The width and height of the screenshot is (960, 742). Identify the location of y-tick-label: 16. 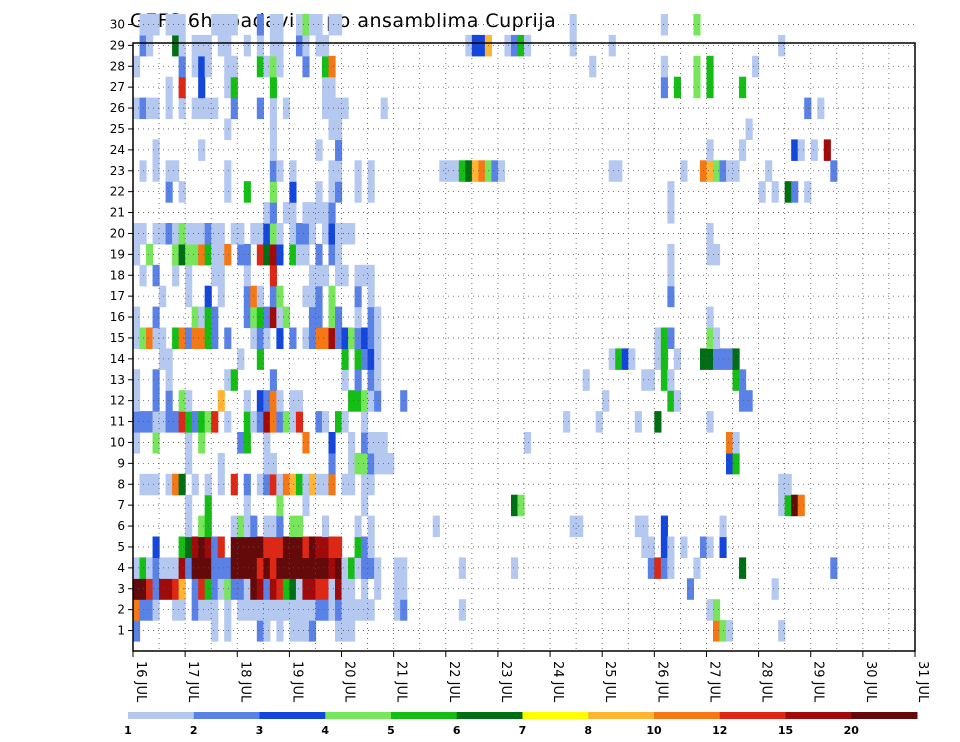
(117, 317).